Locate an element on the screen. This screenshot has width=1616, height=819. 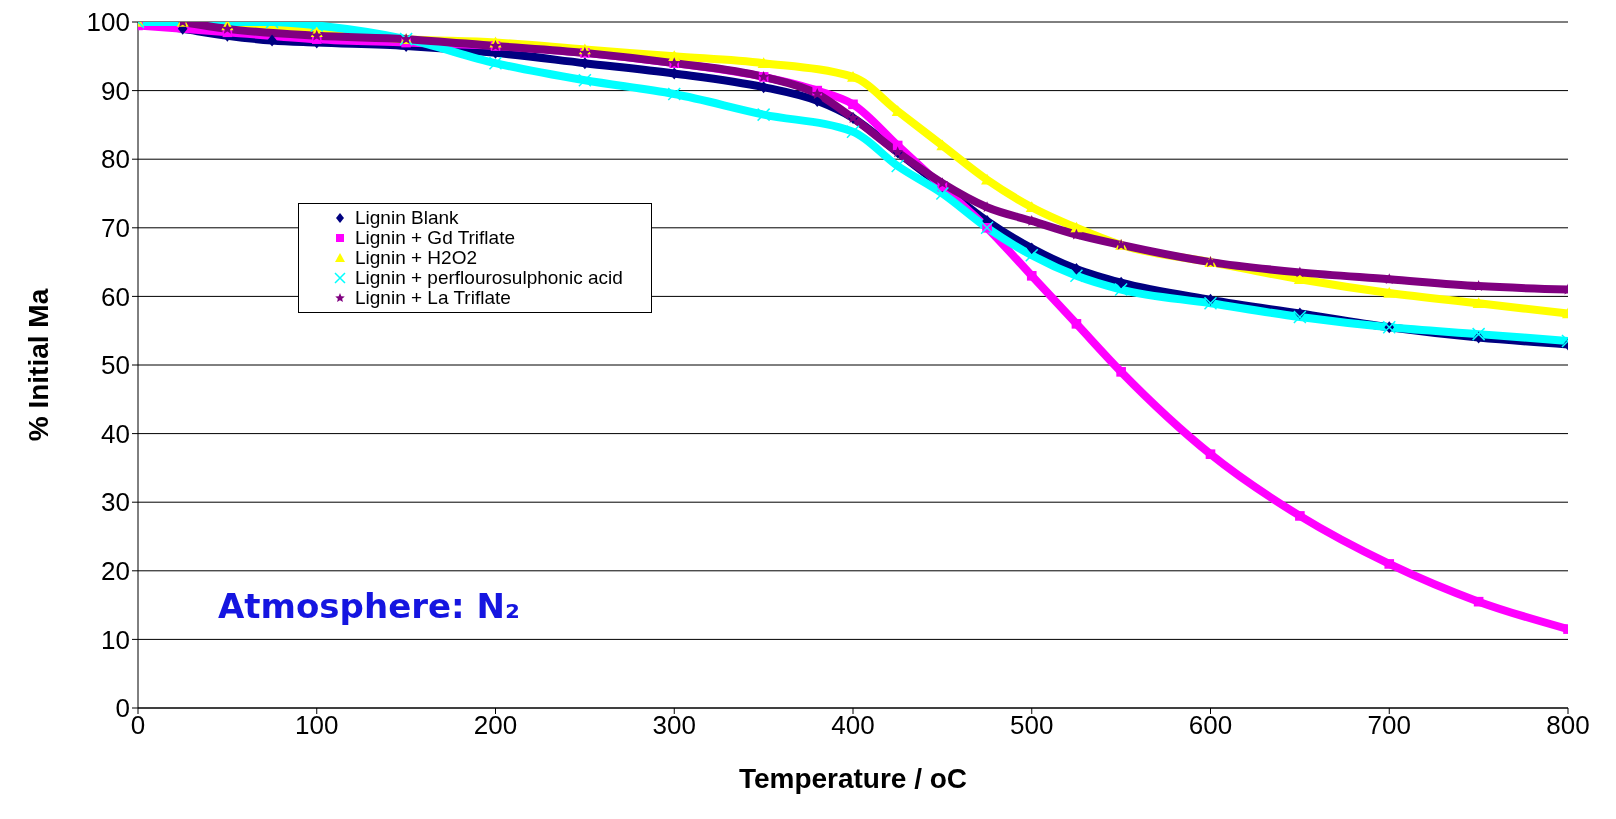
y-tick-label: 90 is located at coordinates (115, 90).